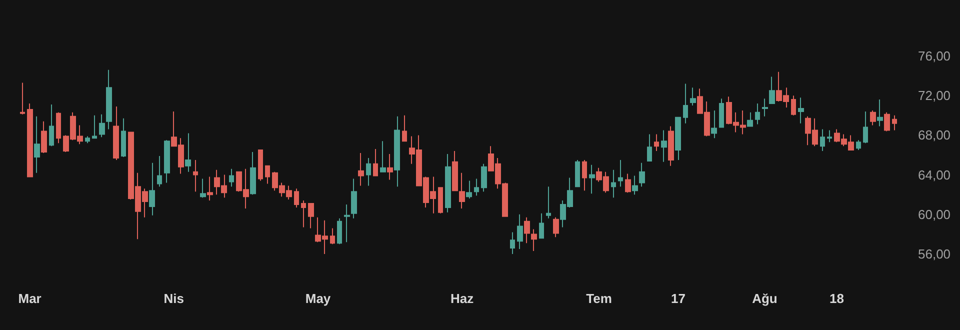  What do you see at coordinates (599, 298) in the screenshot?
I see `x-tick-label: Tem` at bounding box center [599, 298].